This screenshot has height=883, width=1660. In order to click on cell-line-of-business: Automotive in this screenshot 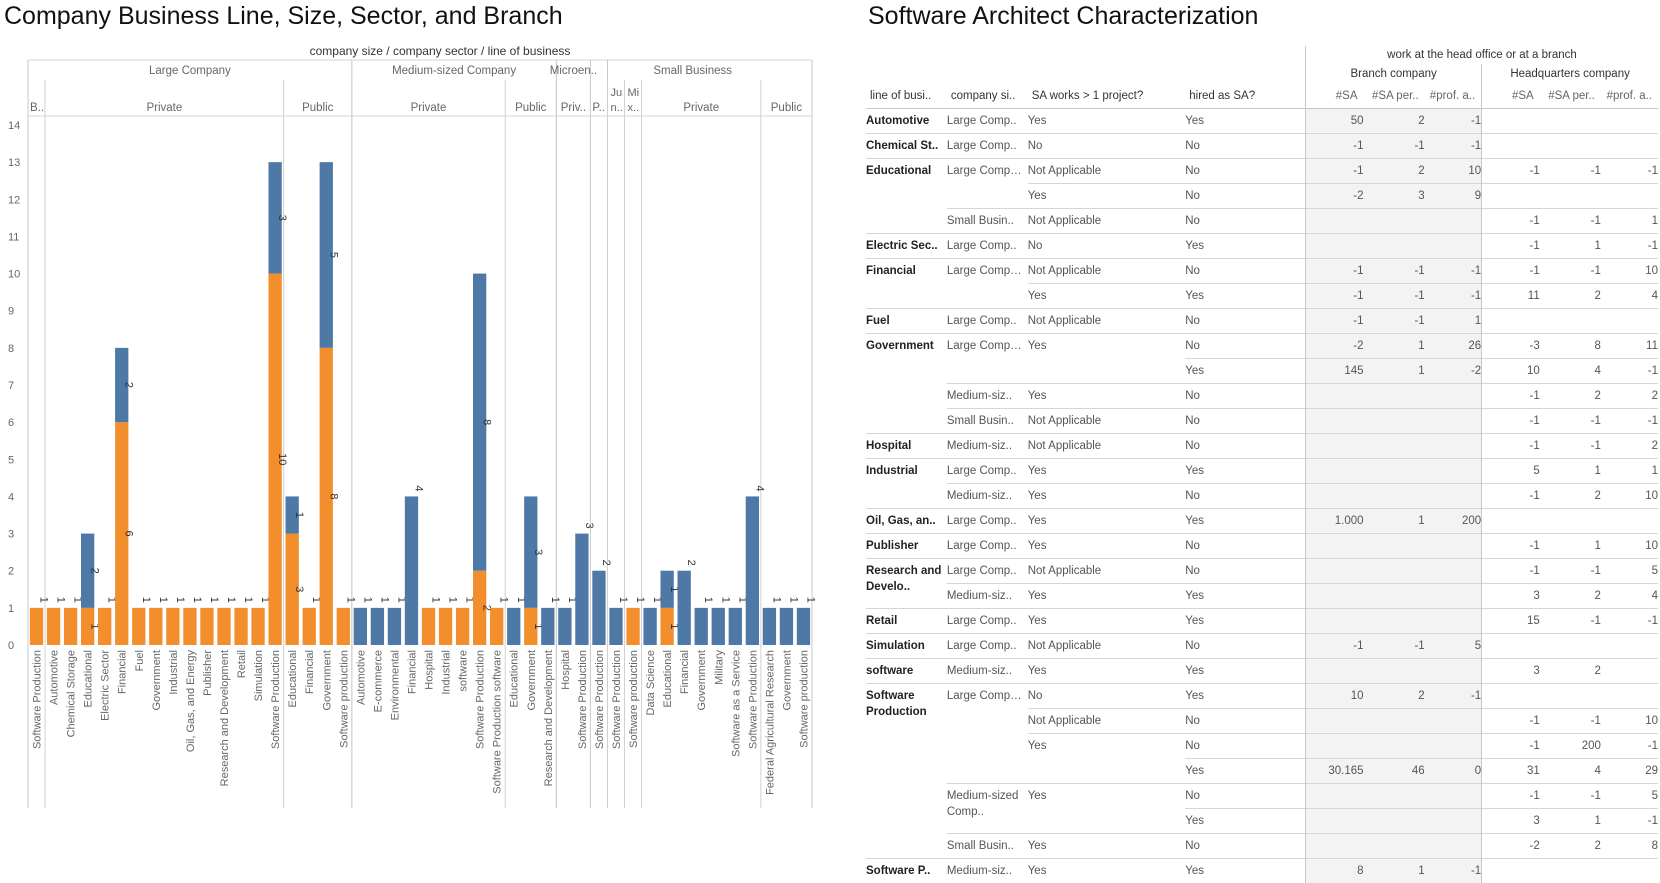, I will do `click(906, 121)`.